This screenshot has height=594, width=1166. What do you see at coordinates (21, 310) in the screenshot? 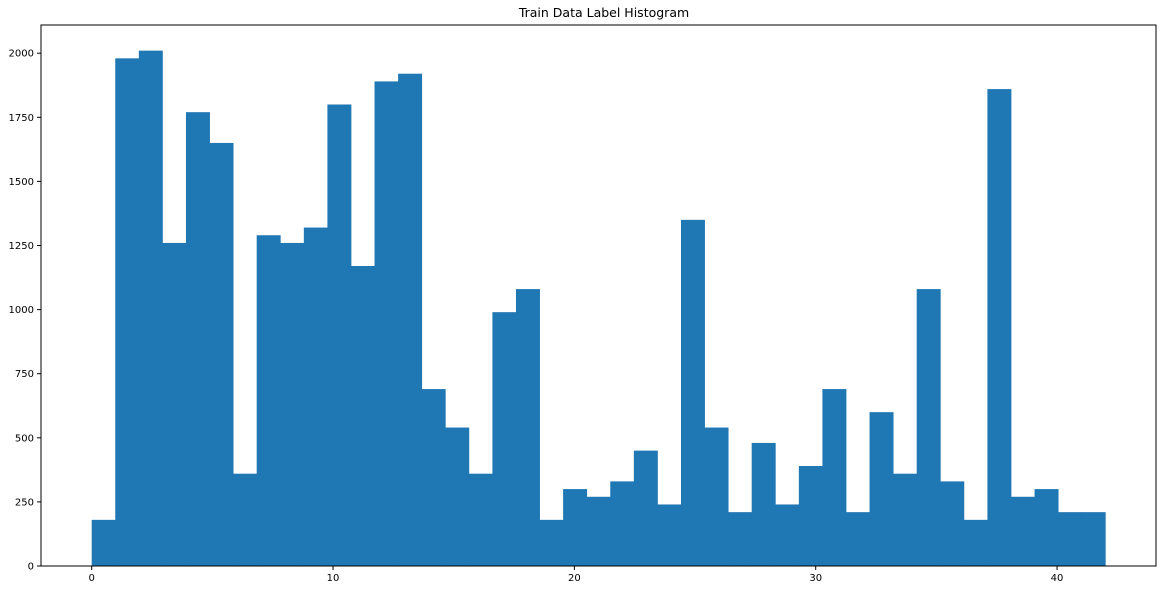
I see `y-tick-label: 1000` at bounding box center [21, 310].